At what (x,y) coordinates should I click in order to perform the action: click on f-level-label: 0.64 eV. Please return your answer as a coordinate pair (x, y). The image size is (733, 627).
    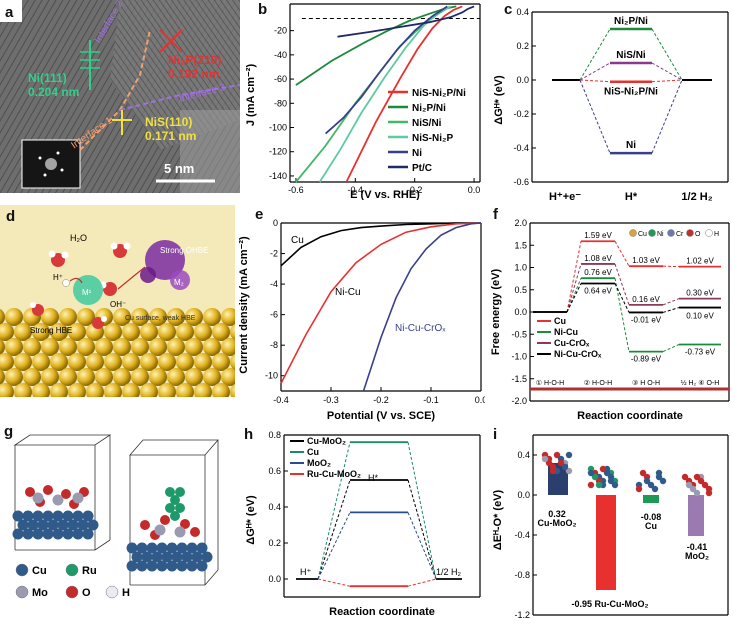
    Looking at the image, I should click on (598, 291).